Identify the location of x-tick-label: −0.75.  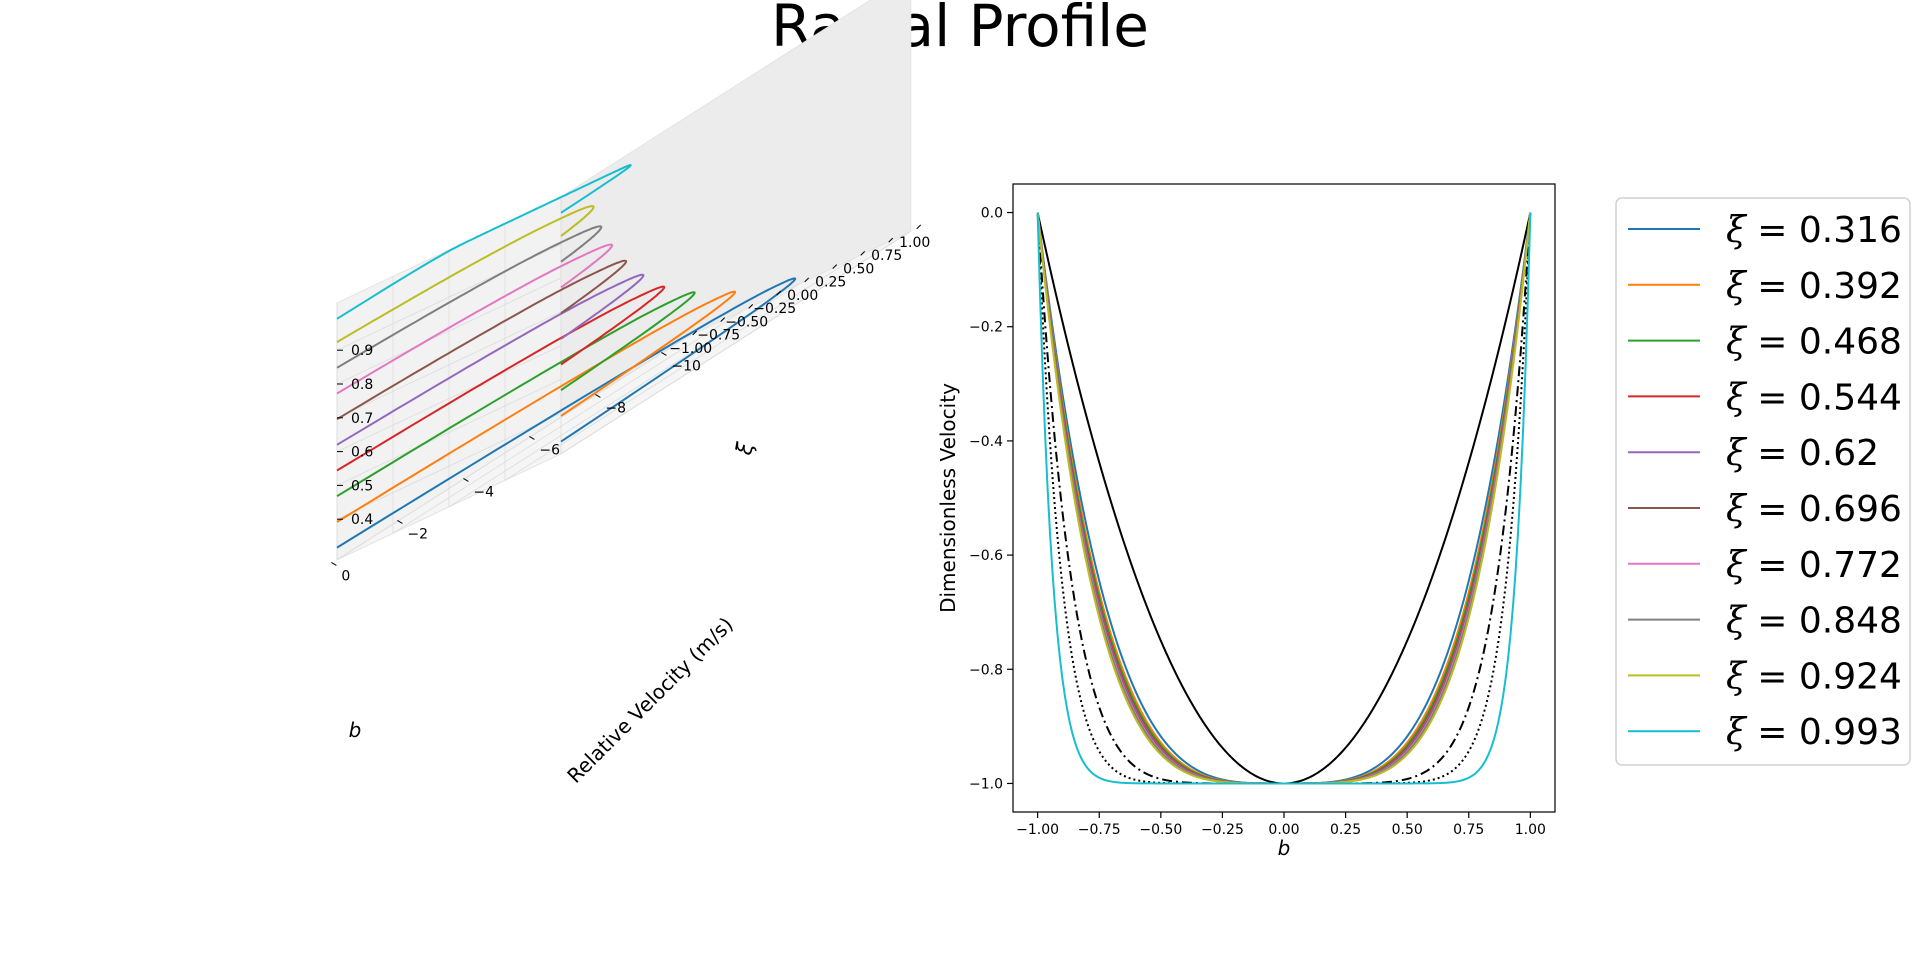
(1099, 830).